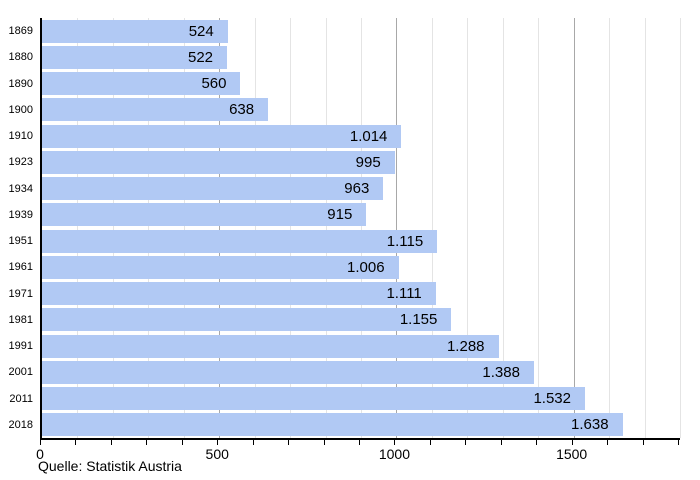 The image size is (700, 480). Describe the element at coordinates (465, 346) in the screenshot. I see `bar-value-label: 1.288` at that location.